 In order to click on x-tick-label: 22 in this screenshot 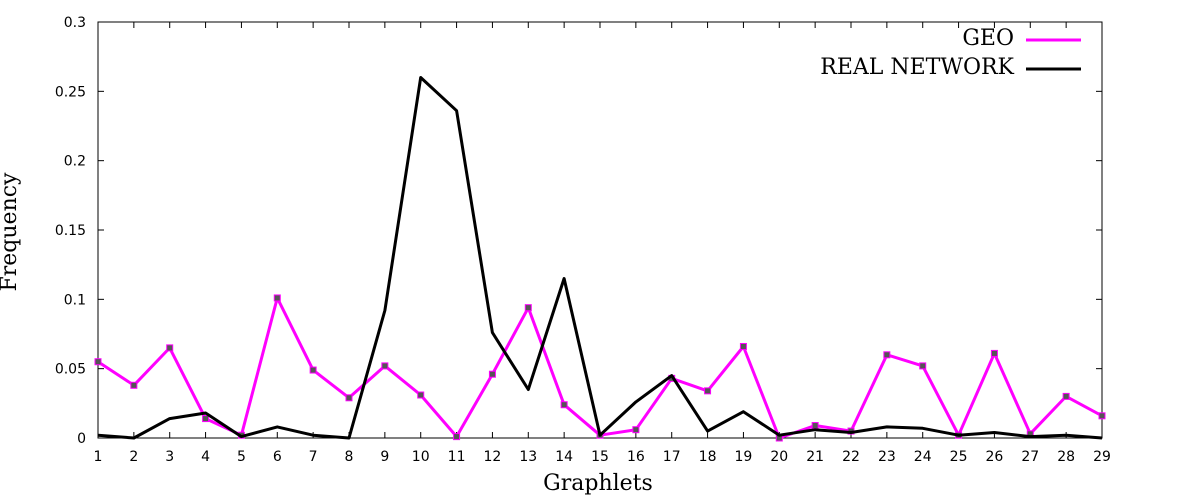, I will do `click(851, 457)`.